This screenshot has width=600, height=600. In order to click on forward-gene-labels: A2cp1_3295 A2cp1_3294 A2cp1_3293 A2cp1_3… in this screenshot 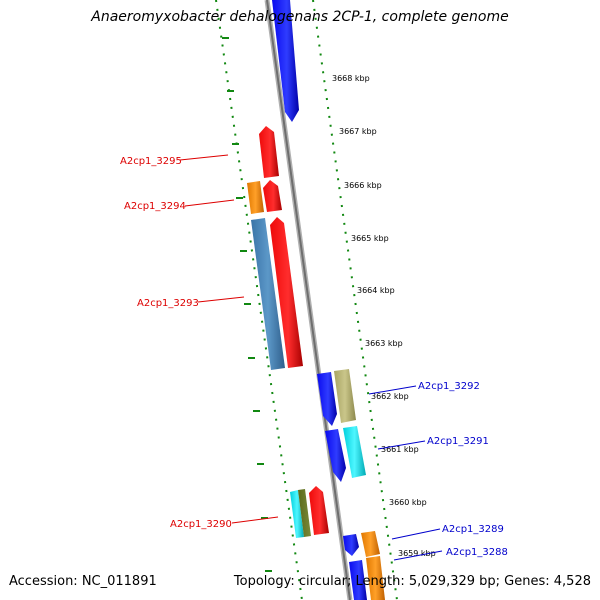, I will do `click(176, 343)`.